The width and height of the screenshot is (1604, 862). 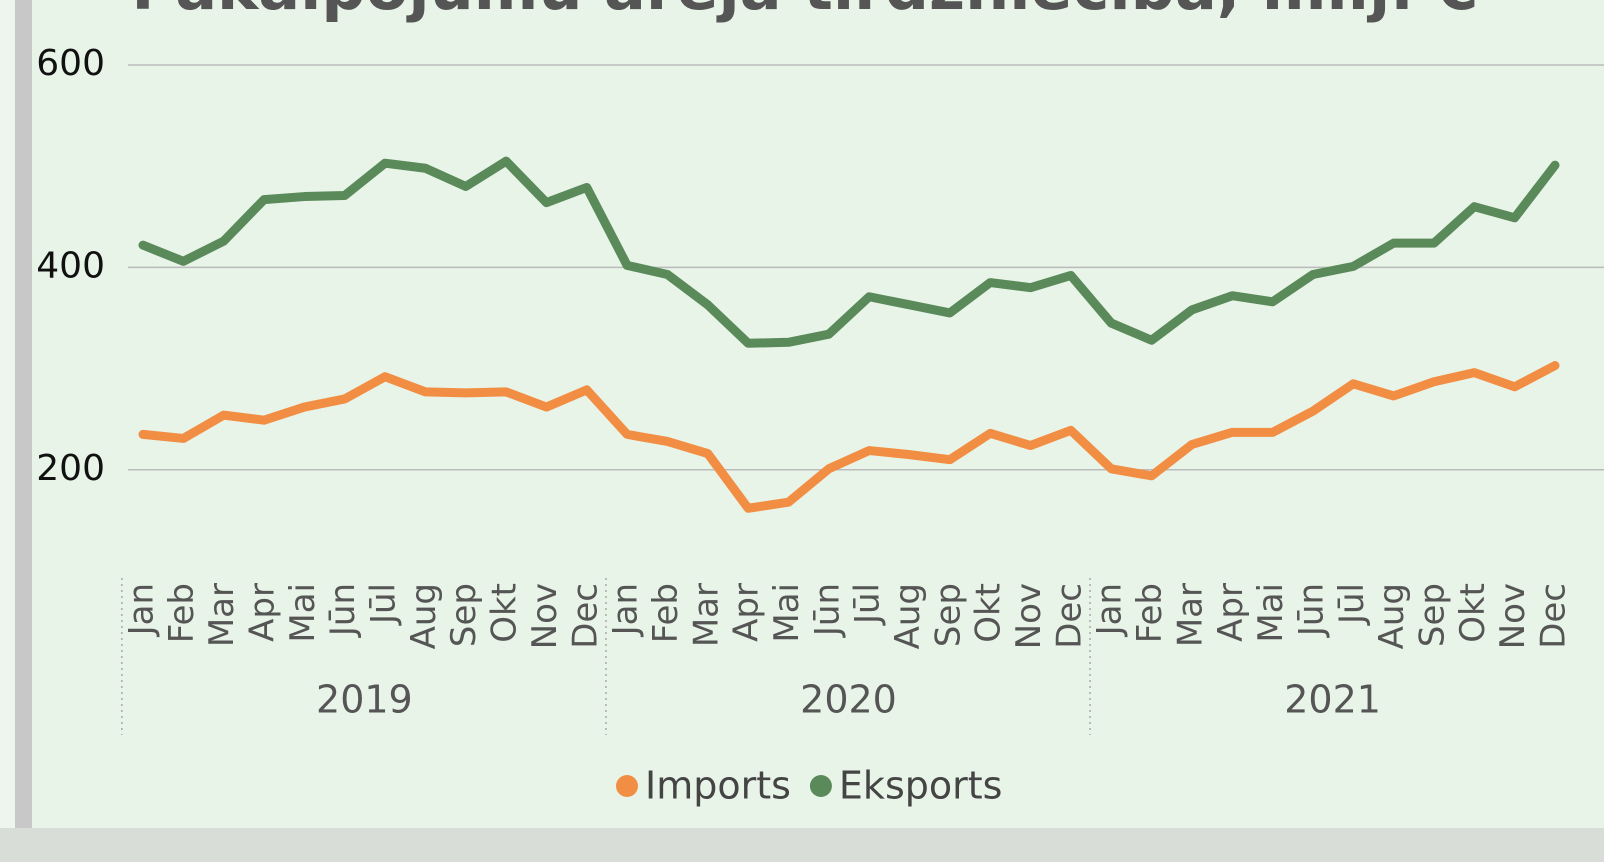 I want to click on x-group-label: 2021, so click(x=1332, y=700).